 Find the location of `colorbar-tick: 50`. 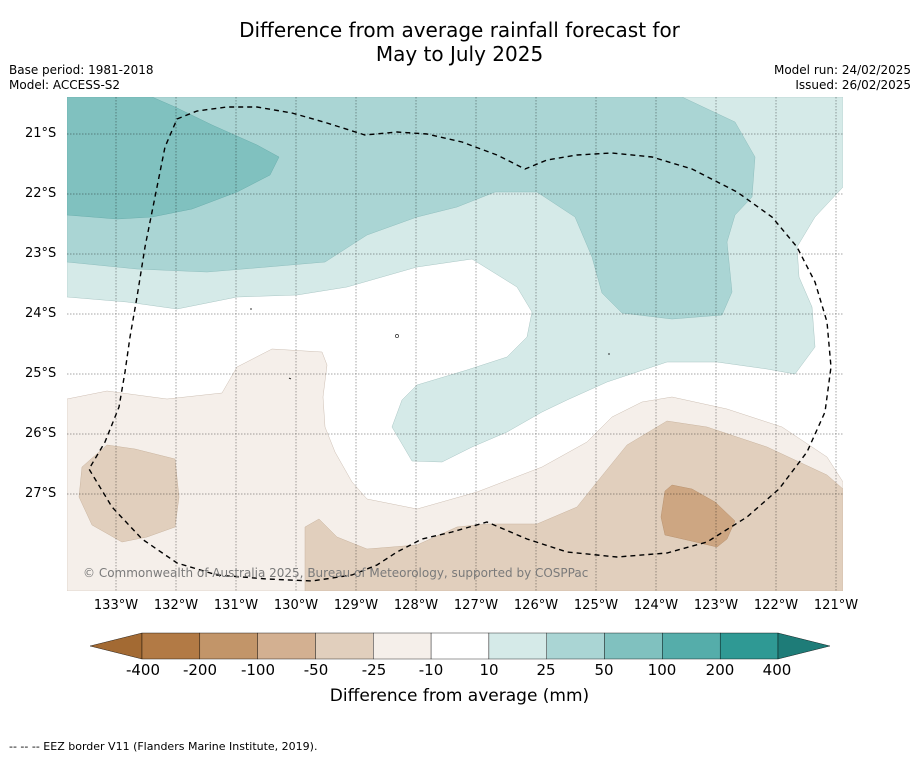

colorbar-tick: 50 is located at coordinates (604, 670).